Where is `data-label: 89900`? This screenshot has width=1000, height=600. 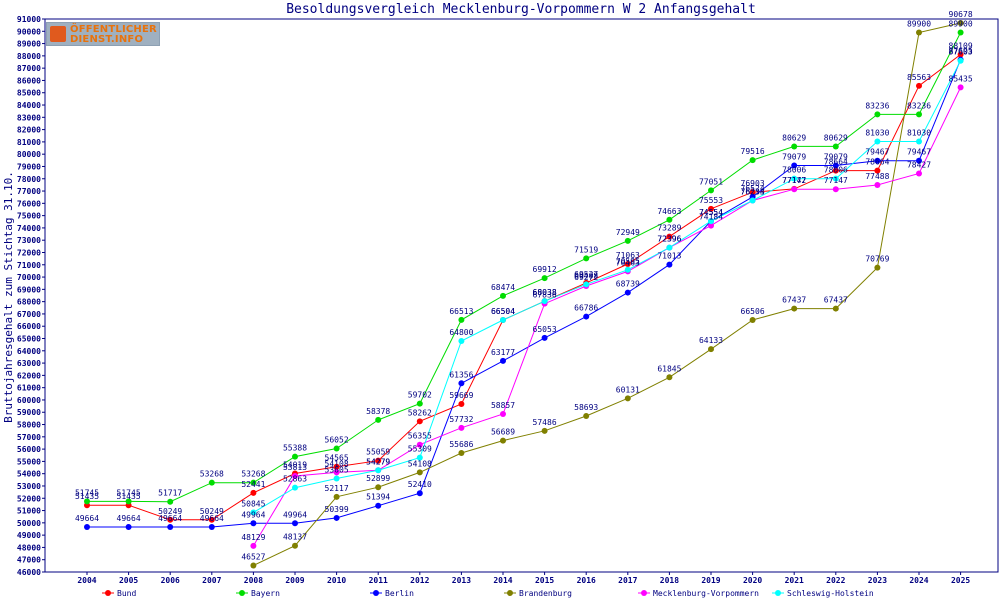 data-label: 89900 is located at coordinates (919, 24).